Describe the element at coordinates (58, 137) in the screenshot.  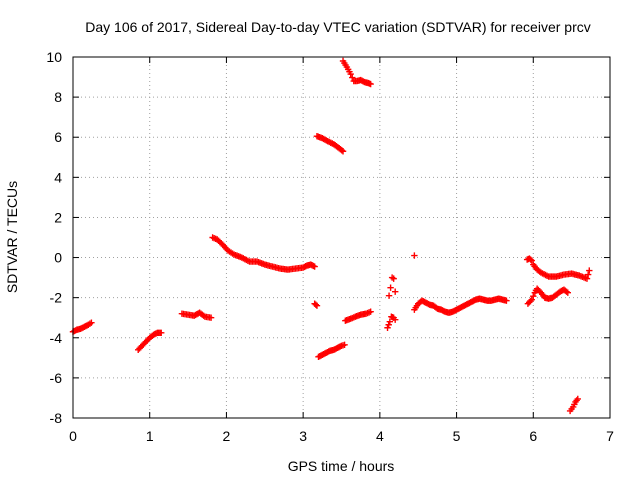
I see `y-tick-label: 6` at that location.